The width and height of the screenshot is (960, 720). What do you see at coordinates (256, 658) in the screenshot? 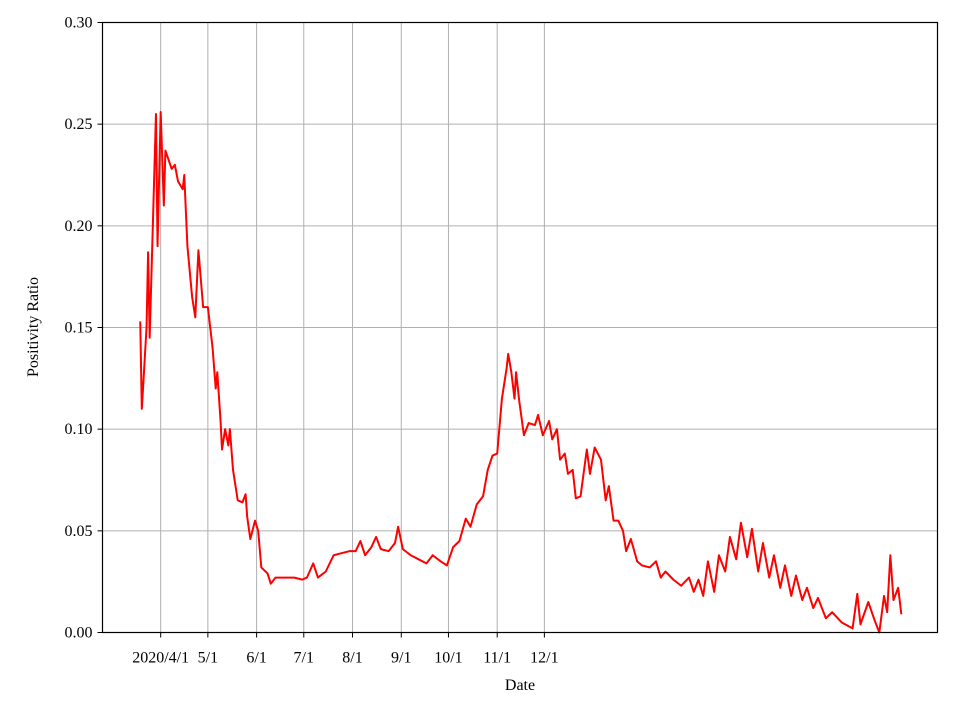
I see `x-tick-label: 6/1` at bounding box center [256, 658].